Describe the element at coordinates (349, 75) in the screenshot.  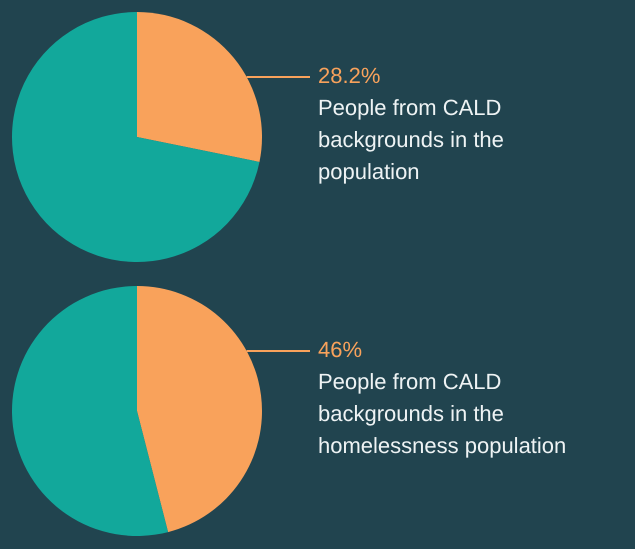
I see `data-label: 28.2%` at that location.